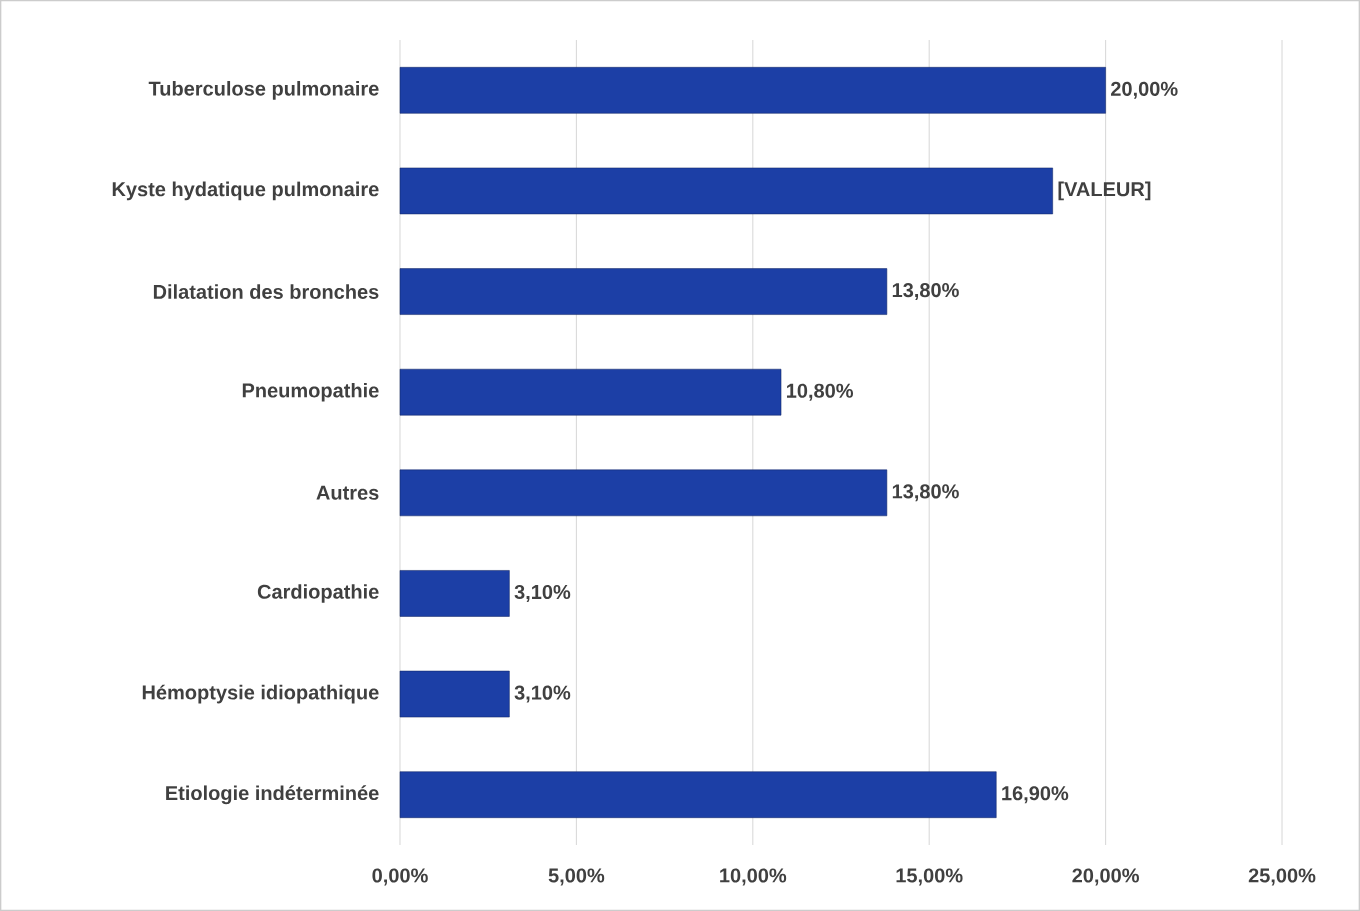 The width and height of the screenshot is (1360, 911). What do you see at coordinates (266, 291) in the screenshot?
I see `y-tick-label: Dilatation des bronches` at bounding box center [266, 291].